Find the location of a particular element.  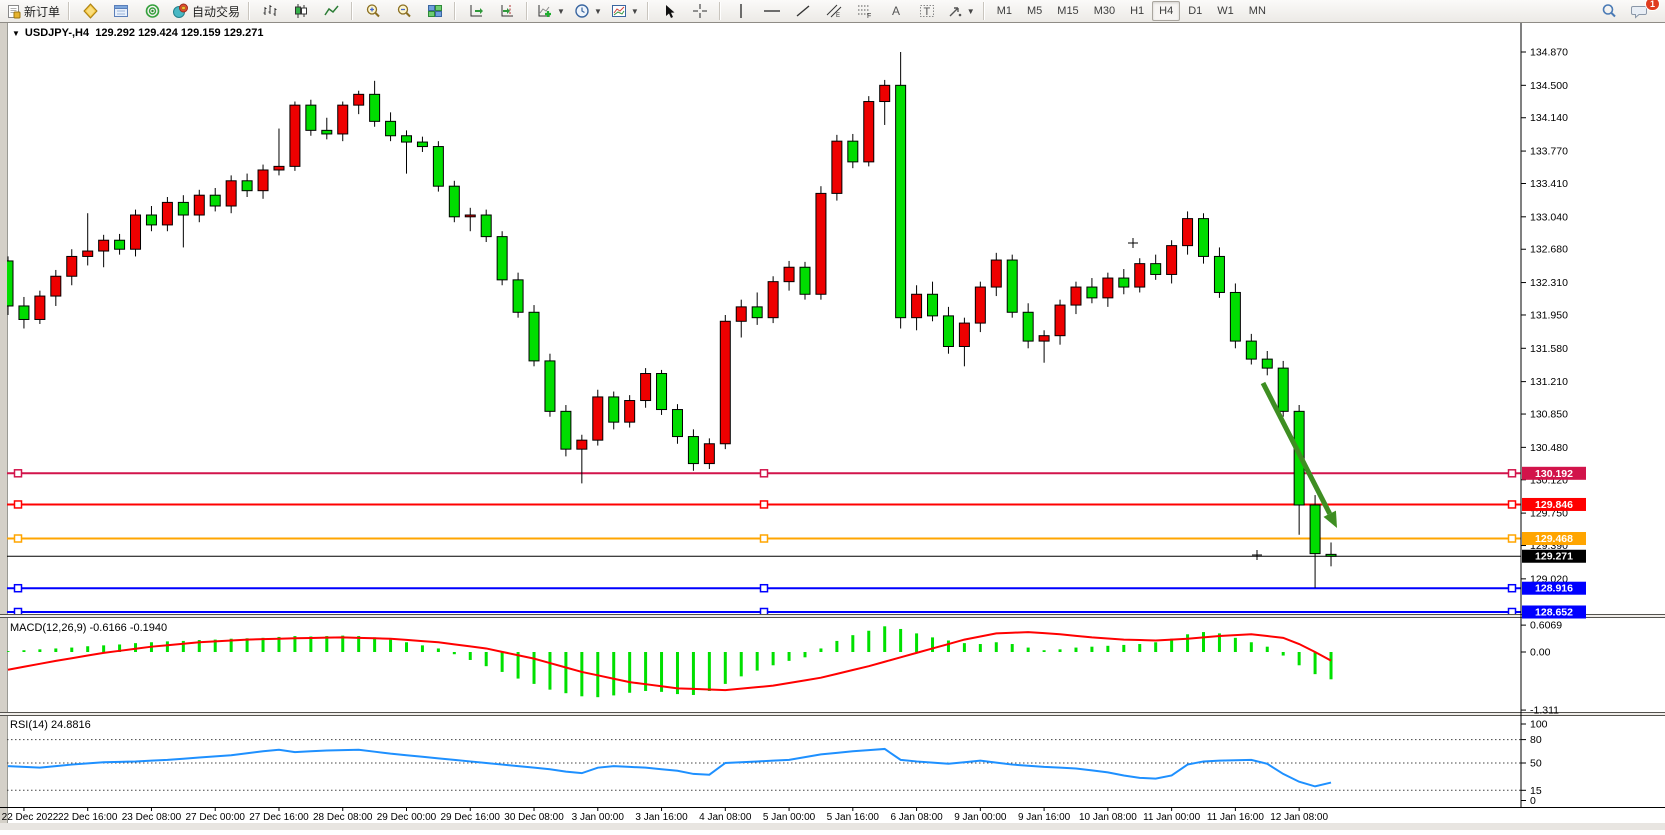

line-chart-button is located at coordinates (332, 11).